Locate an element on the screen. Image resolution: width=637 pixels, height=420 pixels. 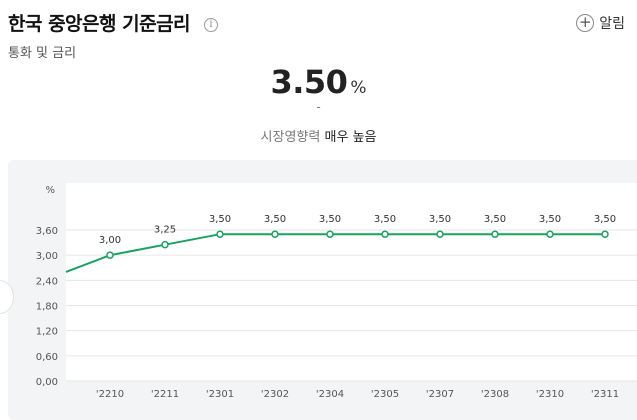
x-tick-label: '2311 is located at coordinates (605, 394).